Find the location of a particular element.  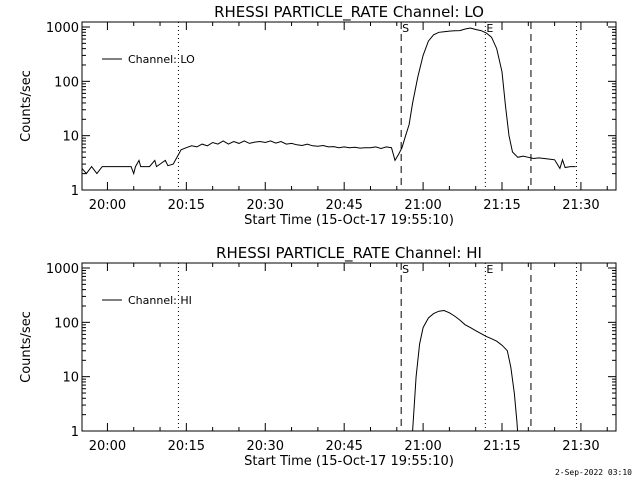

series-line-channel-hi is located at coordinates (465, 370).